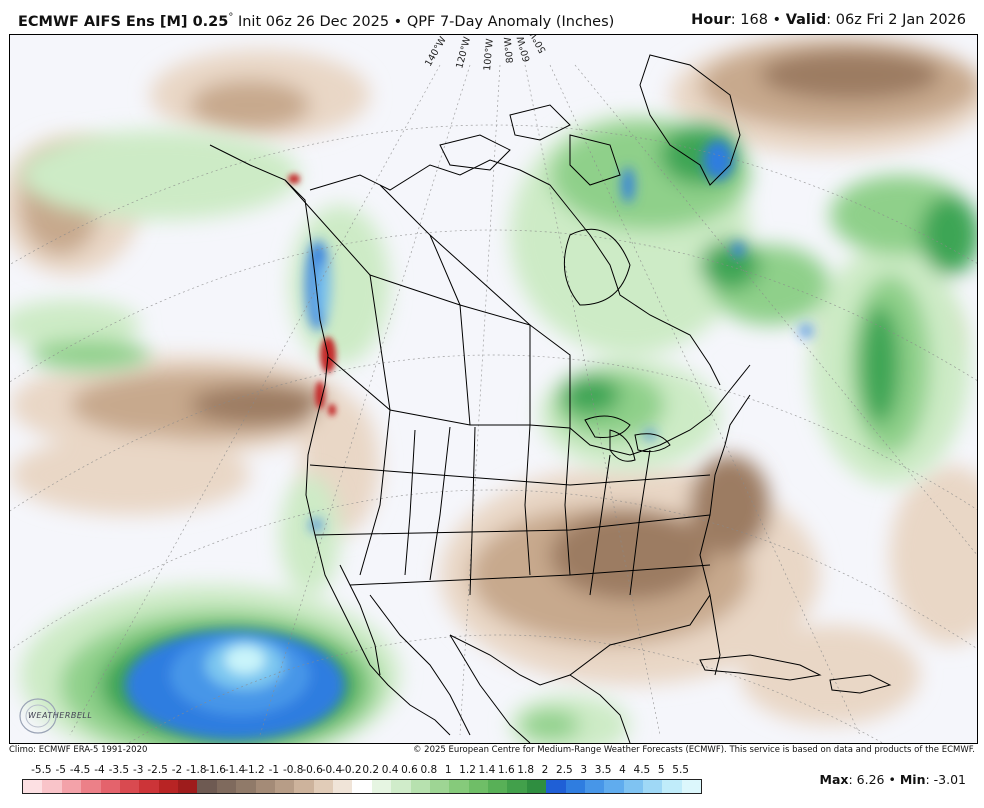 This screenshot has height=808, width=984. Describe the element at coordinates (177, 770) in the screenshot. I see `colorbar-tick-label: -2` at that location.